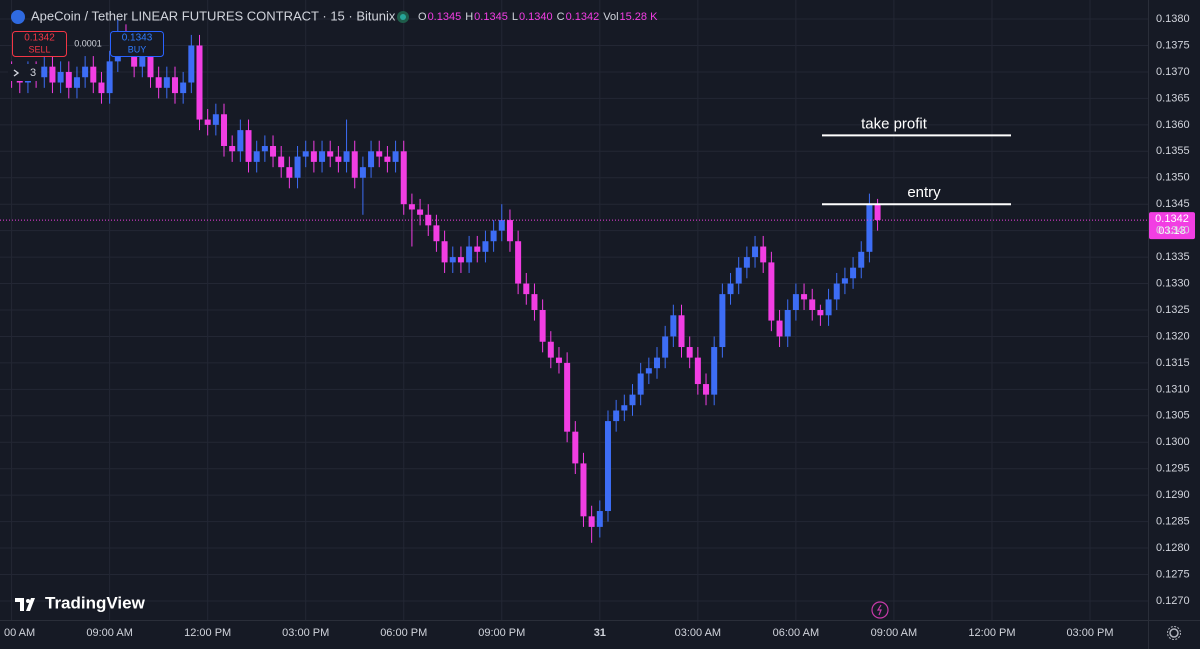 The height and width of the screenshot is (649, 1200). I want to click on y-tick-label: 0.1360, so click(1173, 125).